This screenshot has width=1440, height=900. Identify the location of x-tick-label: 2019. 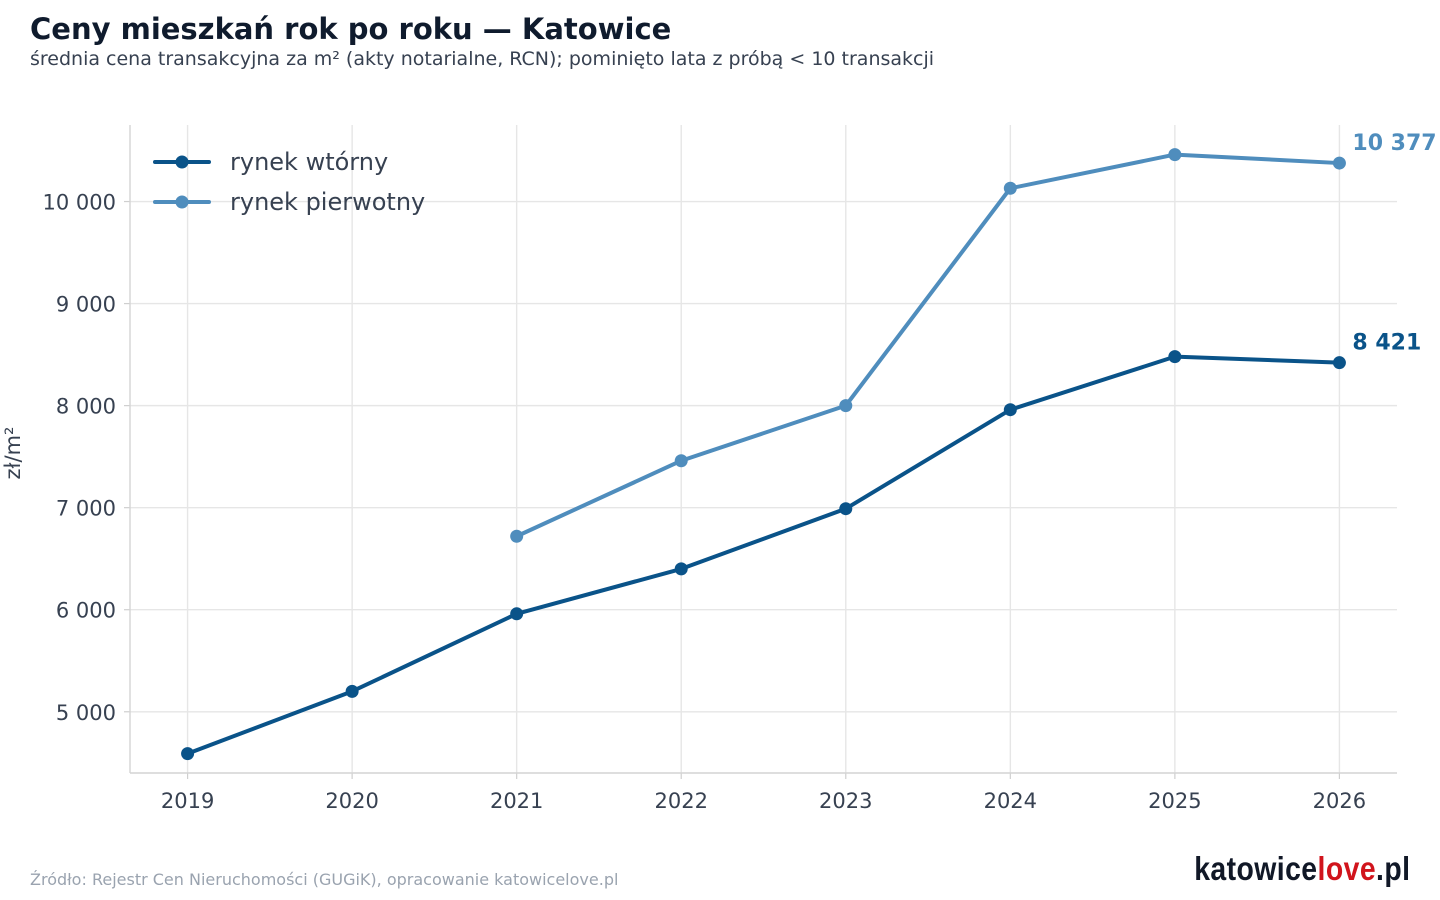
(187, 801).